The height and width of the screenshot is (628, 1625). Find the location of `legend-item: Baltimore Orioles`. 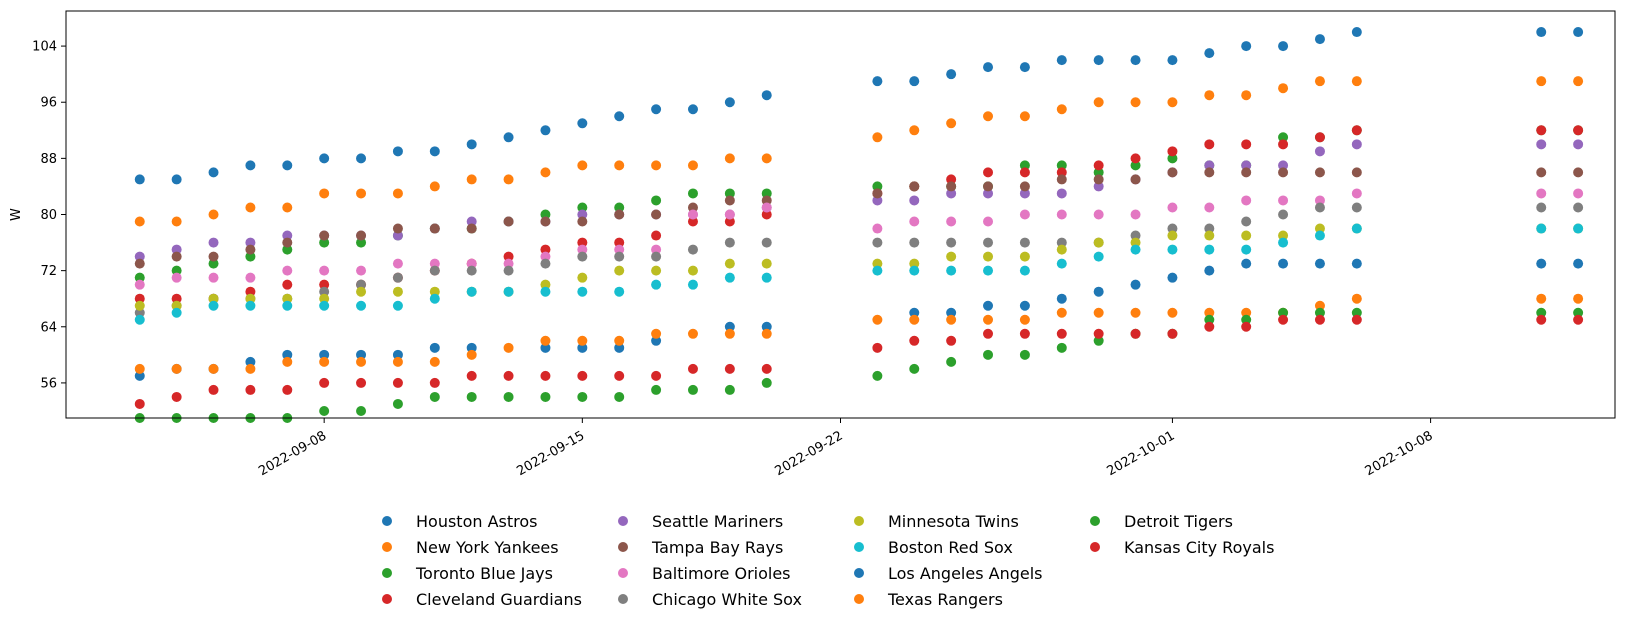

legend-item: Baltimore Orioles is located at coordinates (736, 573).